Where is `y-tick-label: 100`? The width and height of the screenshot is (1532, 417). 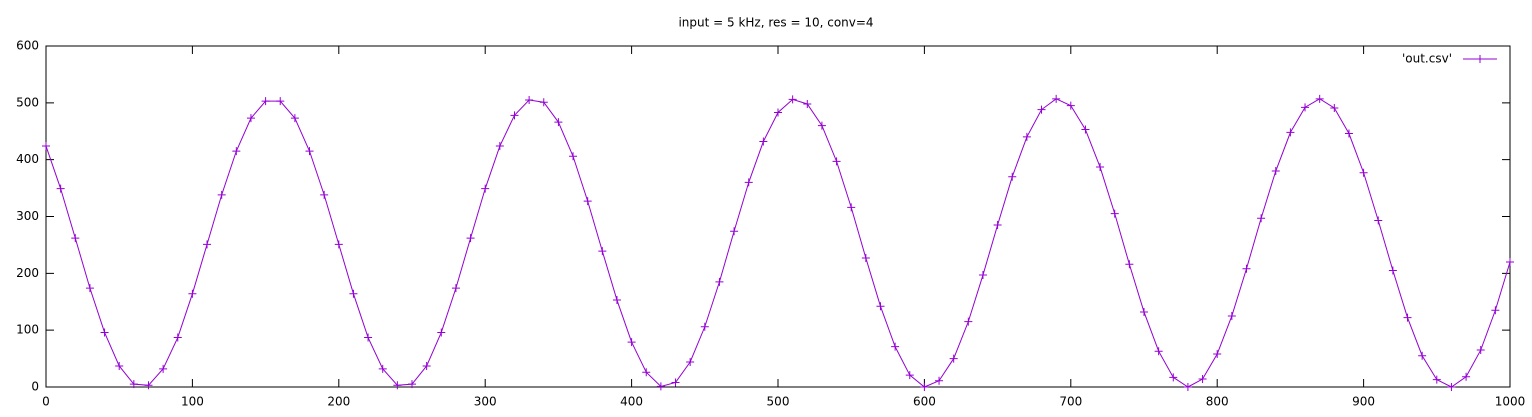 y-tick-label: 100 is located at coordinates (27, 330).